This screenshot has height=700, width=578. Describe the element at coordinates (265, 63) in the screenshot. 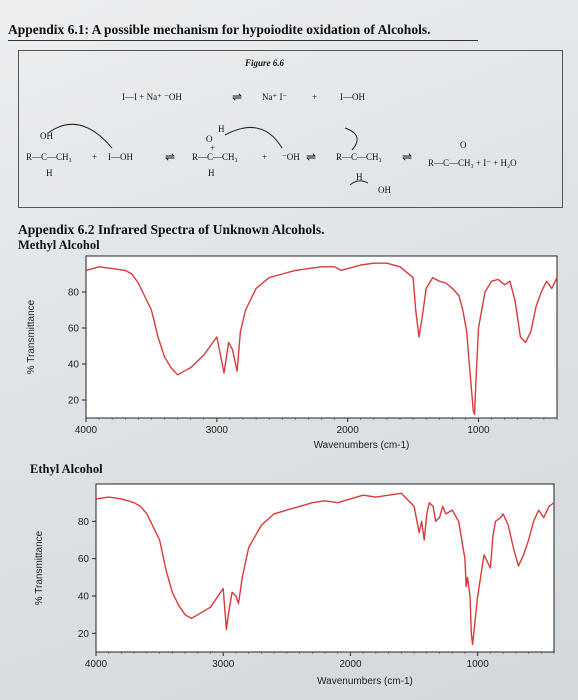

I see `figure-label: Figure 6.6` at that location.